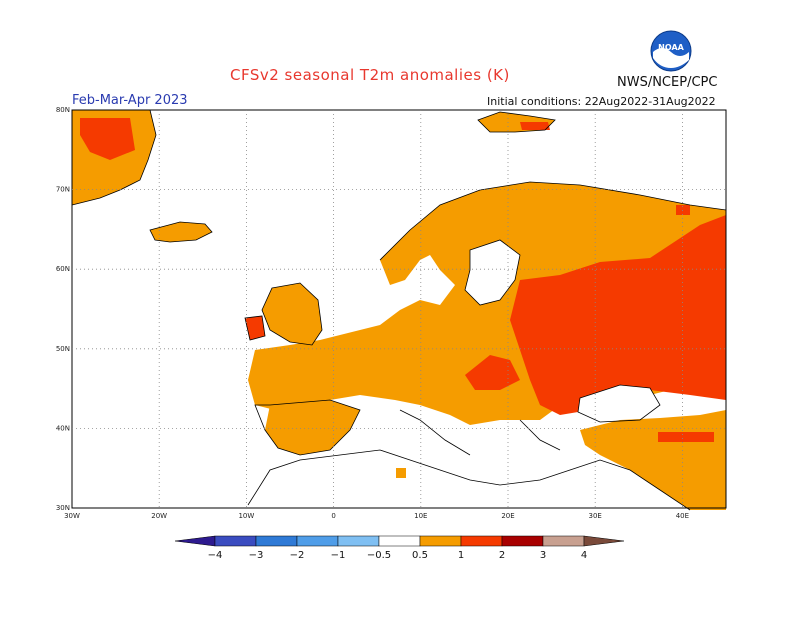  Describe the element at coordinates (246, 516) in the screenshot. I see `lon-tick-label: 10W` at that location.